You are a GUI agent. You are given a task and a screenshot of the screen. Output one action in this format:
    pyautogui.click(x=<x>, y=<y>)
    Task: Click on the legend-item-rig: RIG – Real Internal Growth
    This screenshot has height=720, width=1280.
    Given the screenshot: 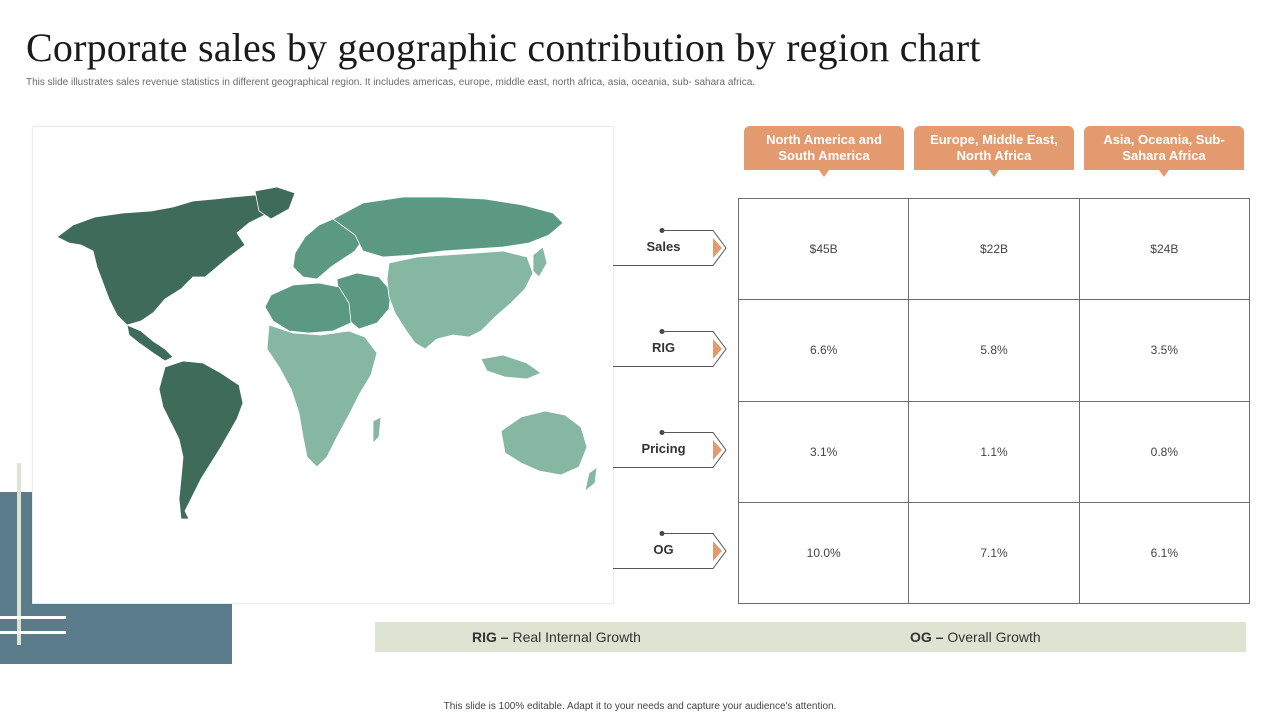 What is the action you would take?
    pyautogui.click(x=556, y=637)
    